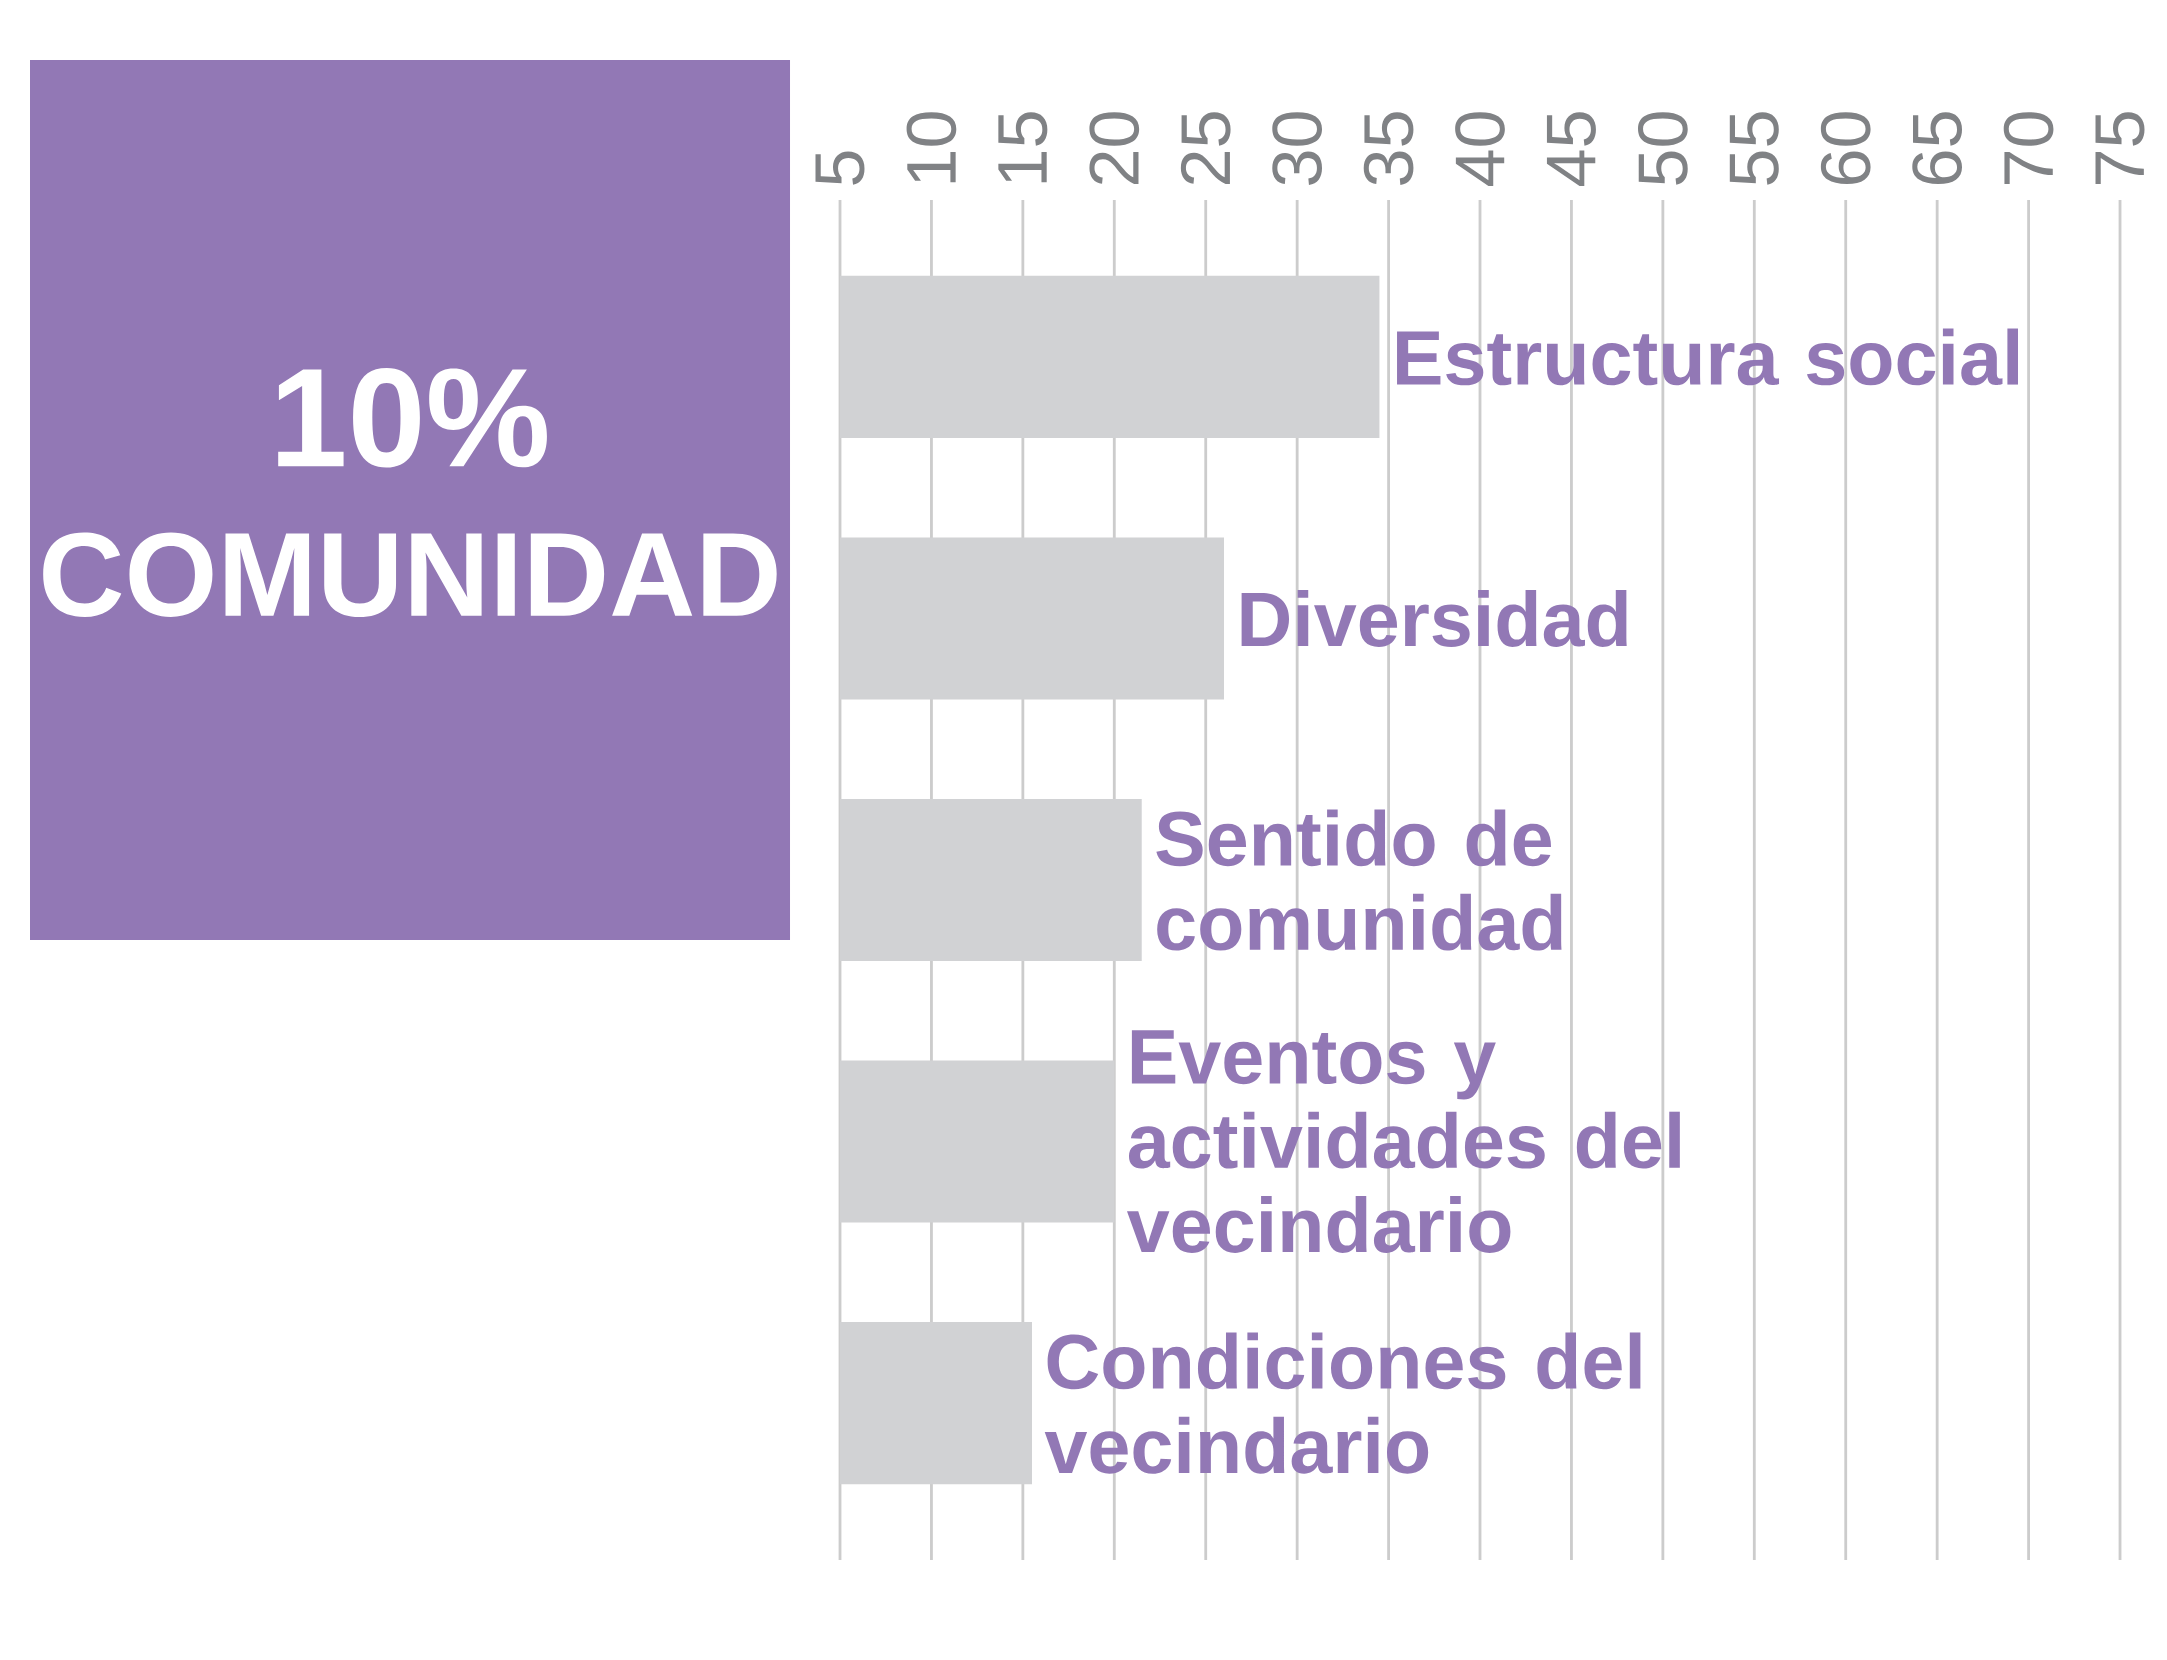  I want to click on x-tick-label: 70, so click(2028, 148).